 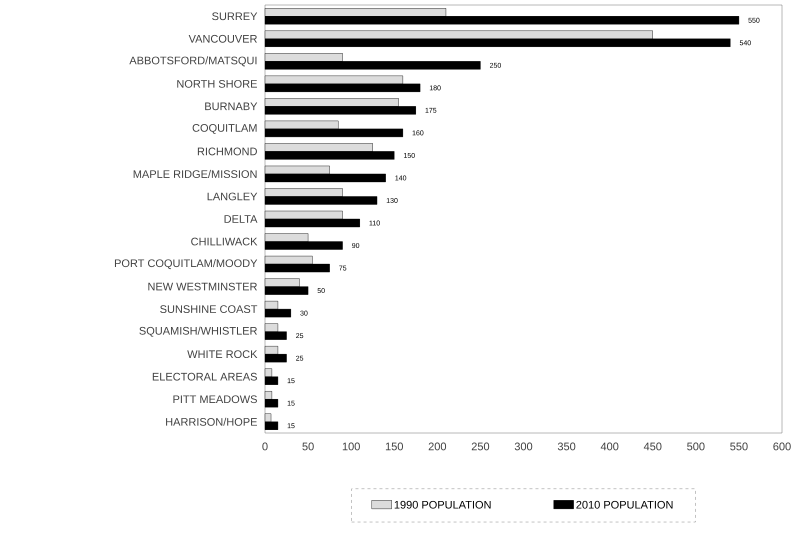 I want to click on y-tick-label: SQUAMISH/WHISTLER, so click(x=198, y=331).